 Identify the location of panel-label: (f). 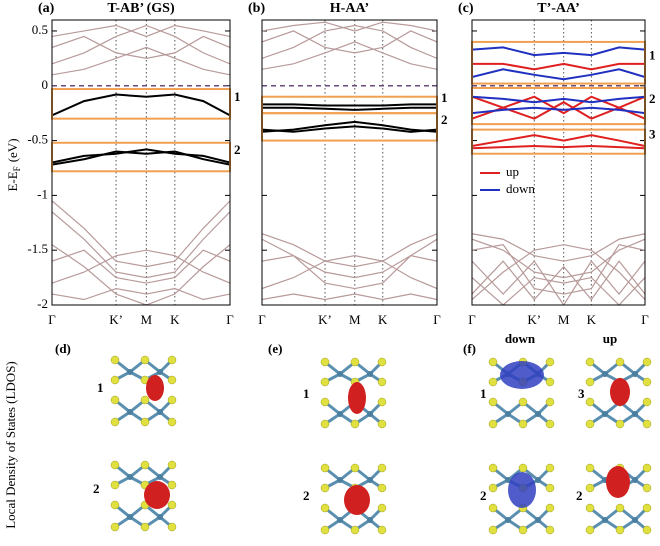
(469, 348).